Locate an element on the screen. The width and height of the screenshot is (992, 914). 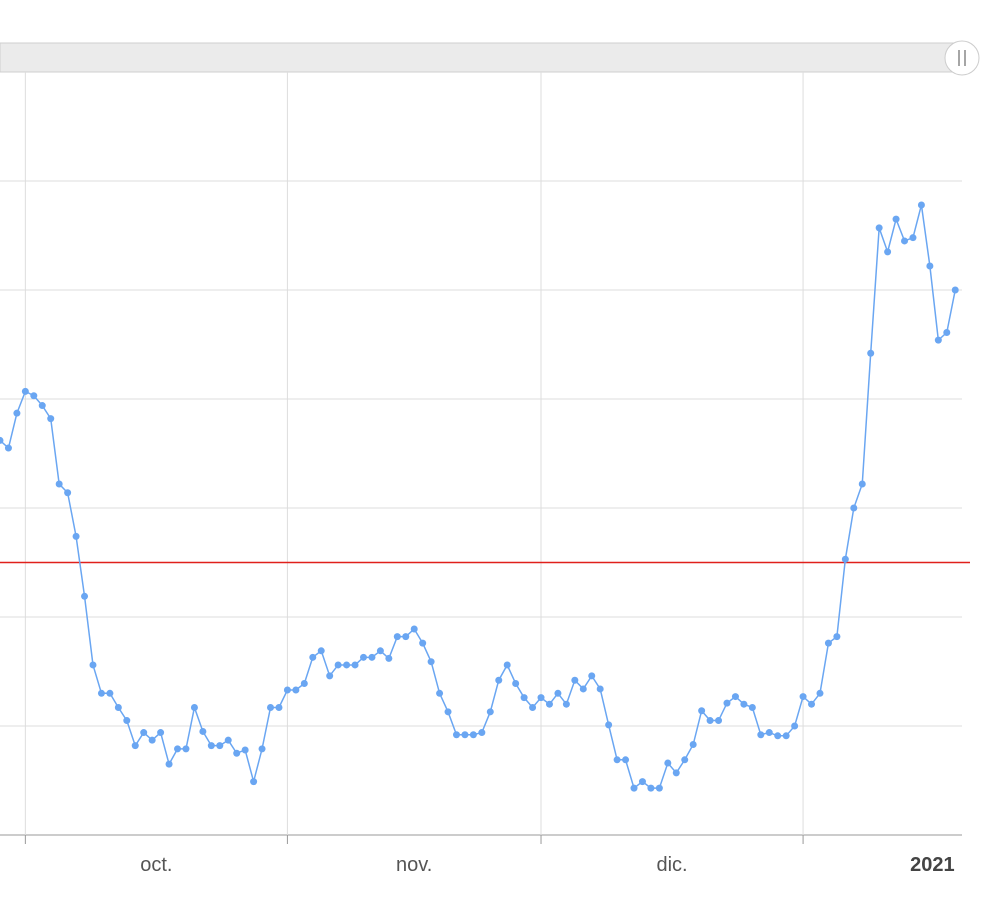
scrollbar-handle is located at coordinates (962, 58).